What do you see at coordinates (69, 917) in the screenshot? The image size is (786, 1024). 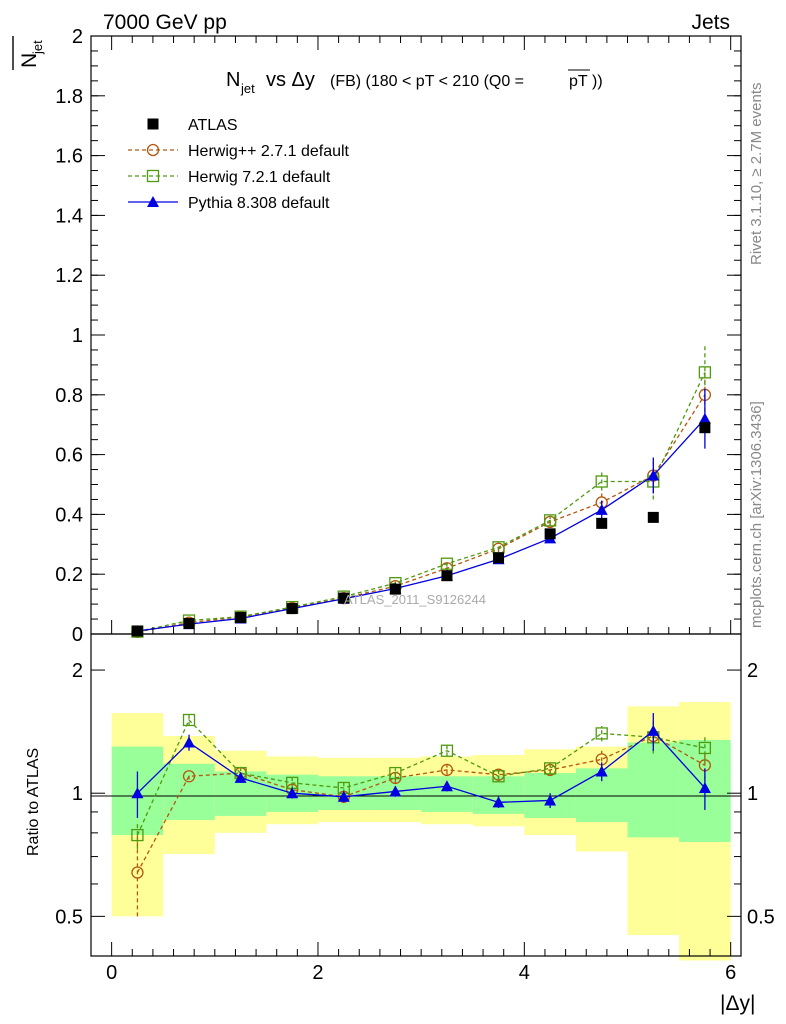 I see `ratio-y-tick-label: 0.5` at bounding box center [69, 917].